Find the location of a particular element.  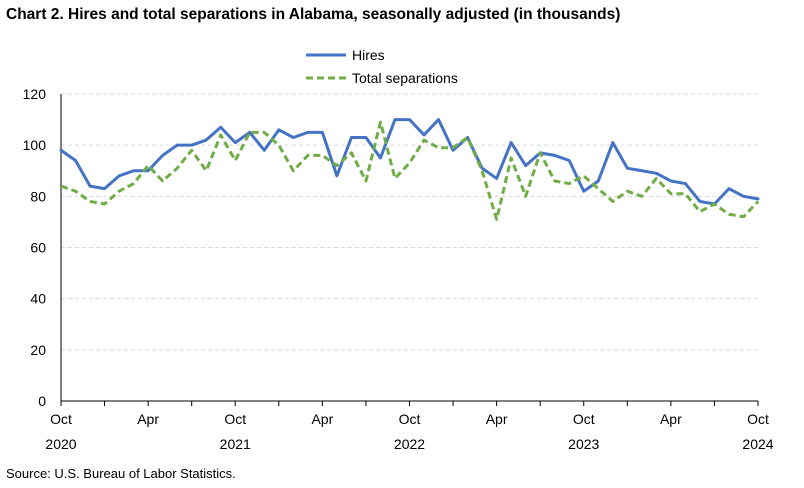

source-note: Source: U.S. Bureau of Labor Statistics. is located at coordinates (121, 473).